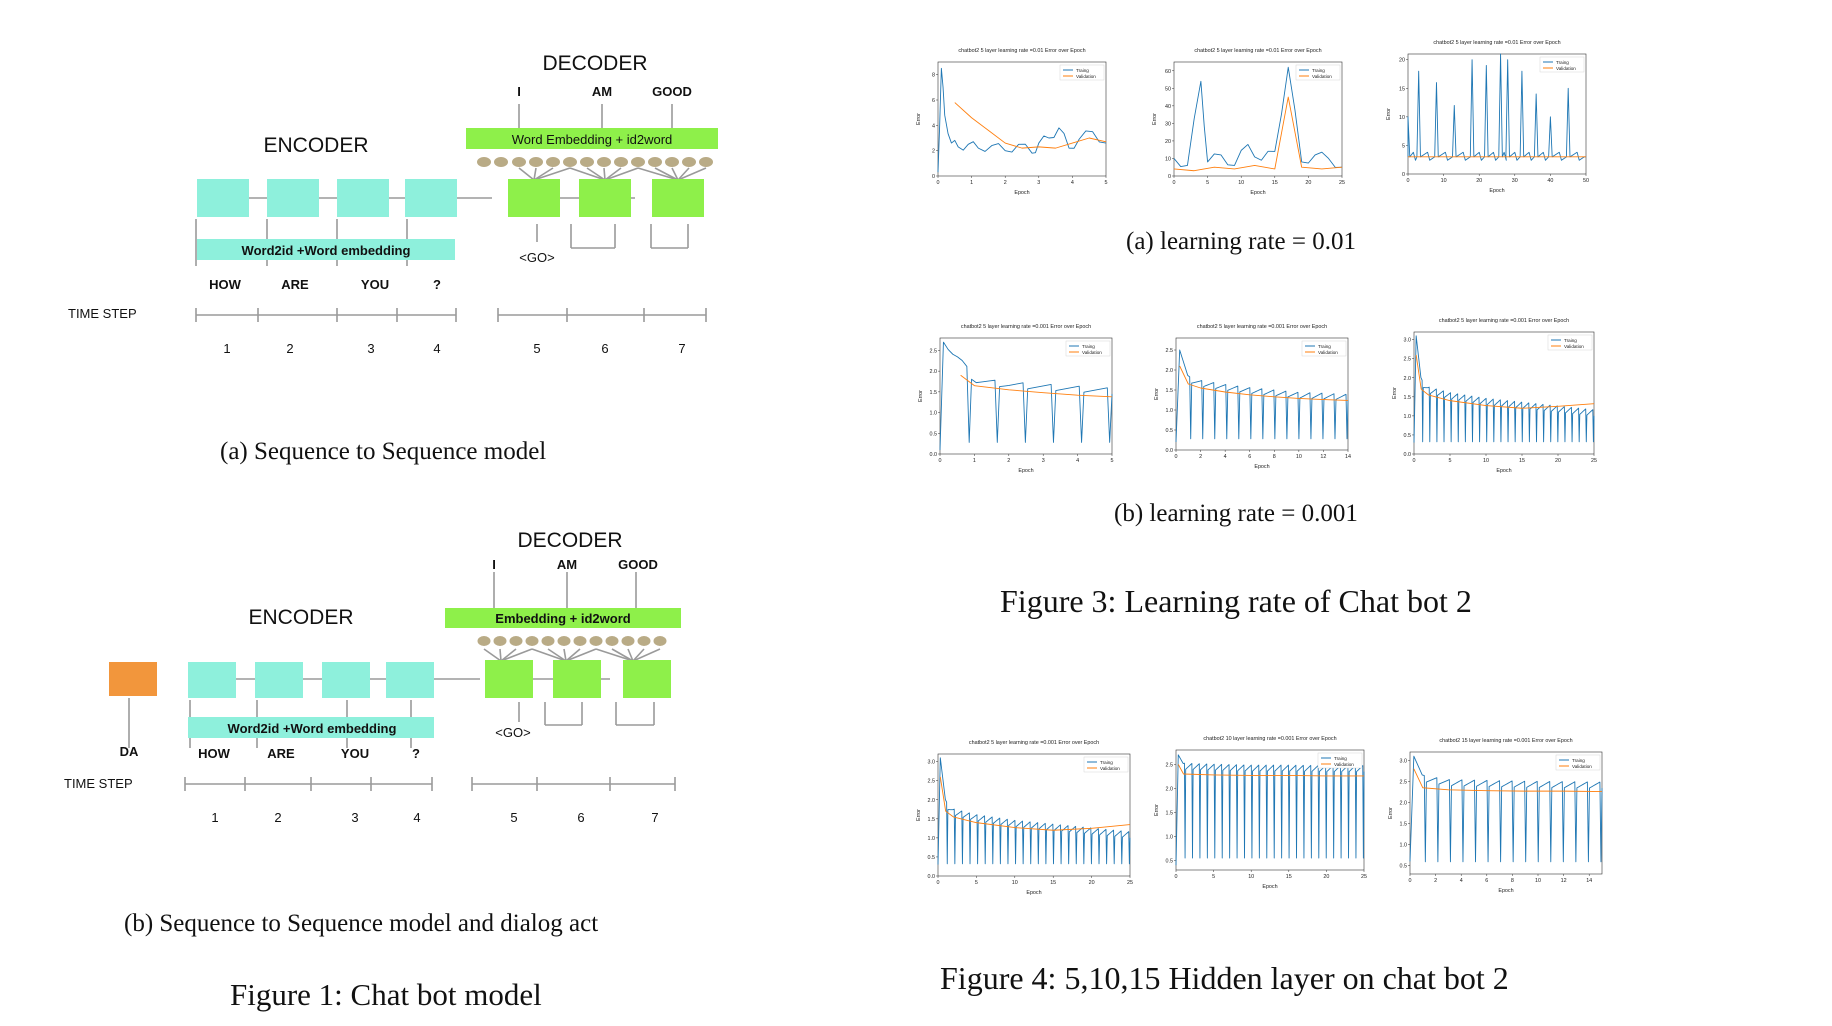 The width and height of the screenshot is (1832, 1026). What do you see at coordinates (1236, 601) in the screenshot?
I see `fig3-caption: Figure 3: Learning rate of Chat bot 2` at bounding box center [1236, 601].